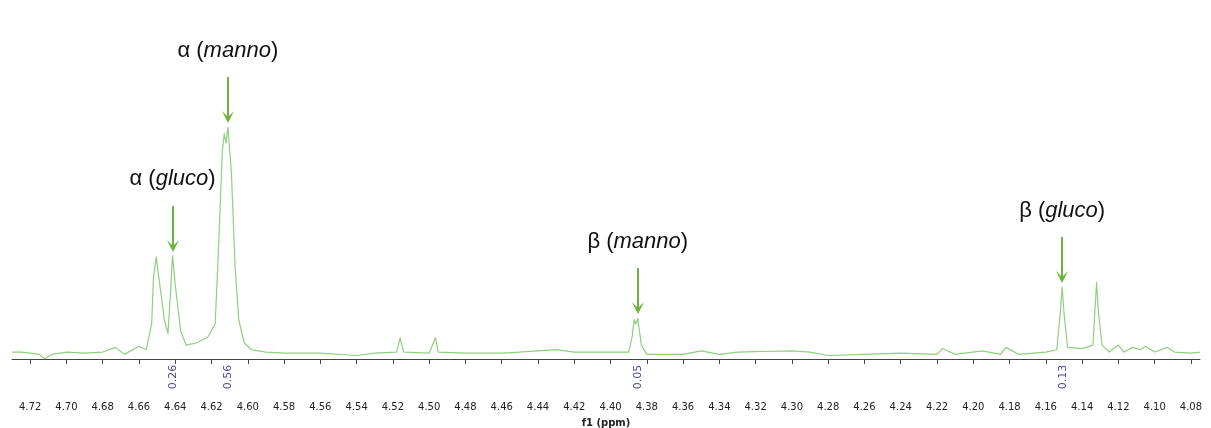  I want to click on text: 0.26, so click(173, 377).